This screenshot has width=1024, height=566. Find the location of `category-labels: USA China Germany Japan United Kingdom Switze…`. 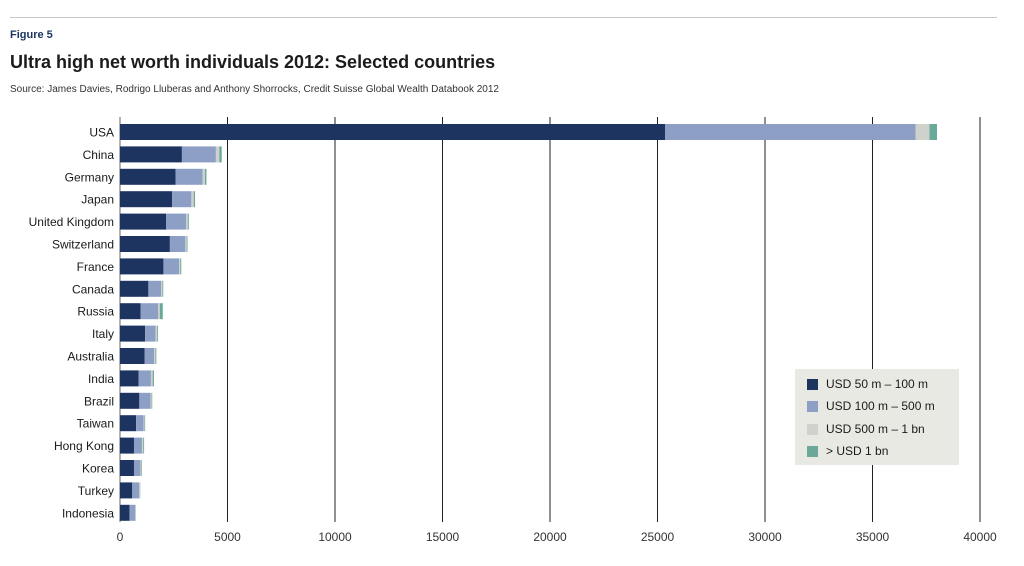

category-labels: USA China Germany Japan United Kingdom Switze… is located at coordinates (72, 323).